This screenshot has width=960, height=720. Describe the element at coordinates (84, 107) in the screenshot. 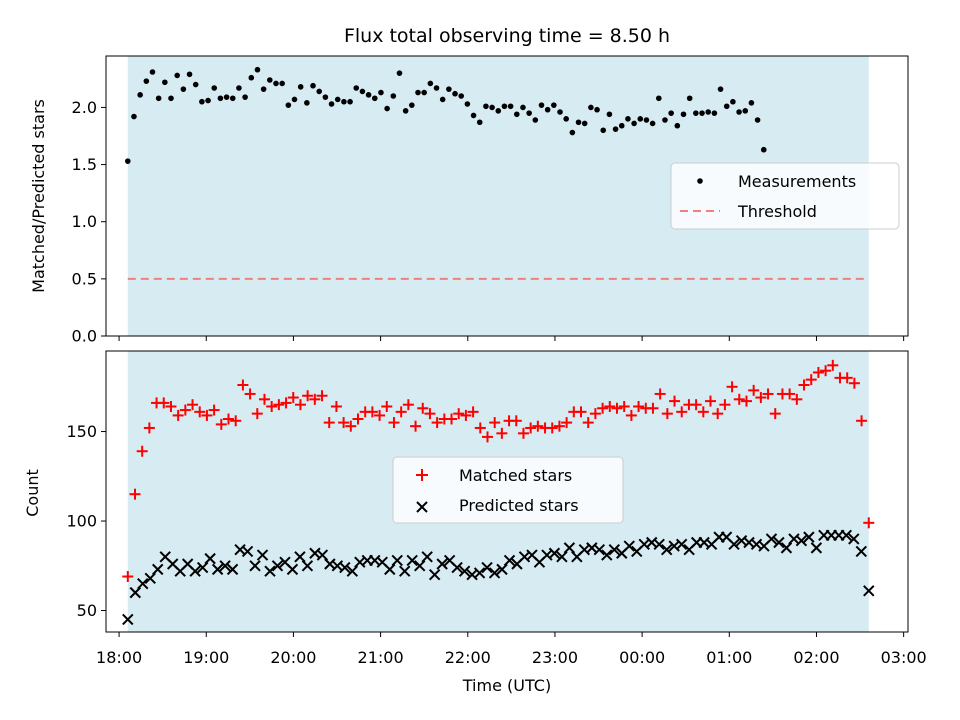

I see `top-y-tick-label: 2.0` at that location.